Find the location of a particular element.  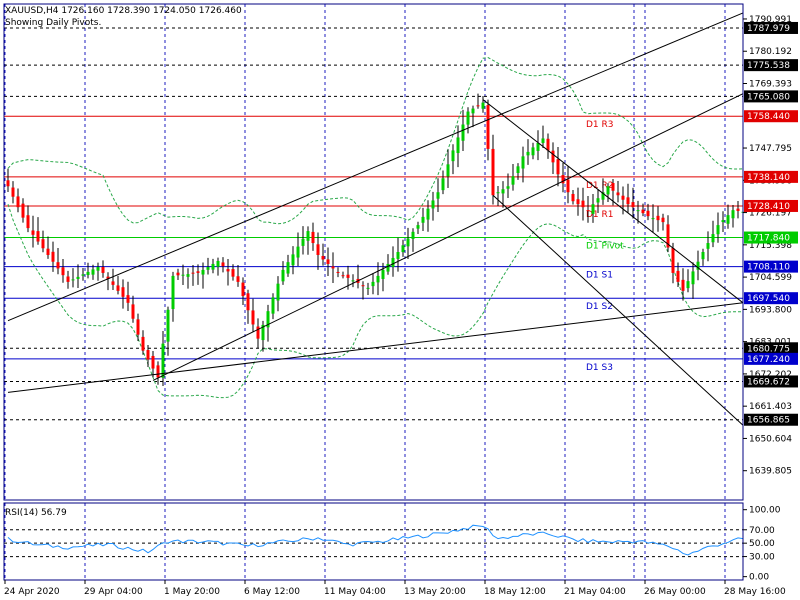

chart-subtitle: Showing Daily Pivots. is located at coordinates (53, 23).